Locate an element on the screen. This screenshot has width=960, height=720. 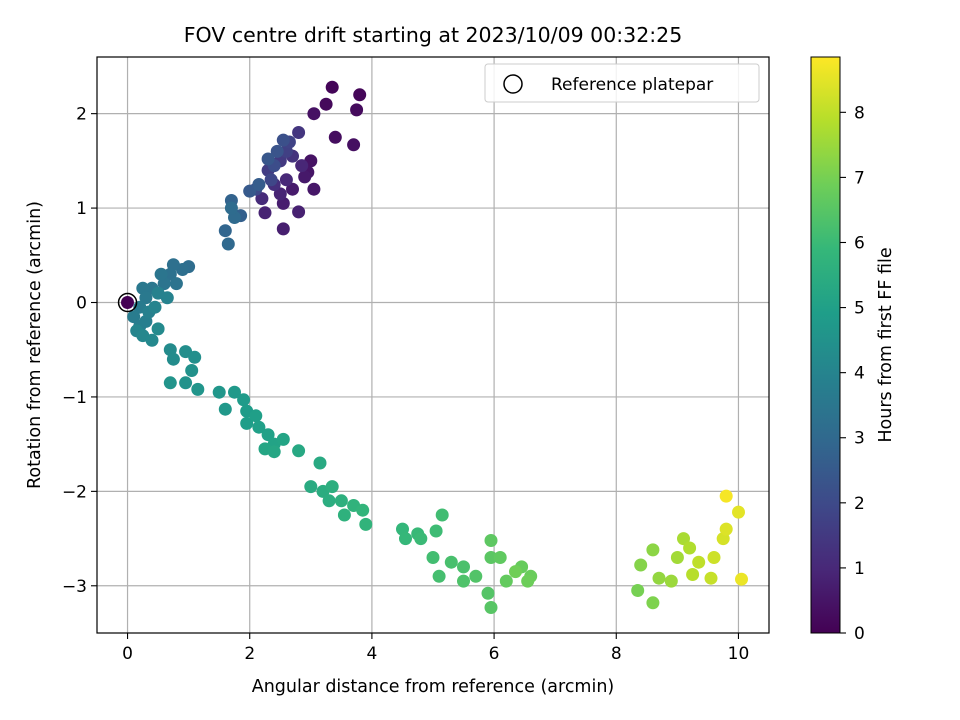
colorbar-label: Hours from first FF file is located at coordinates (886, 344).